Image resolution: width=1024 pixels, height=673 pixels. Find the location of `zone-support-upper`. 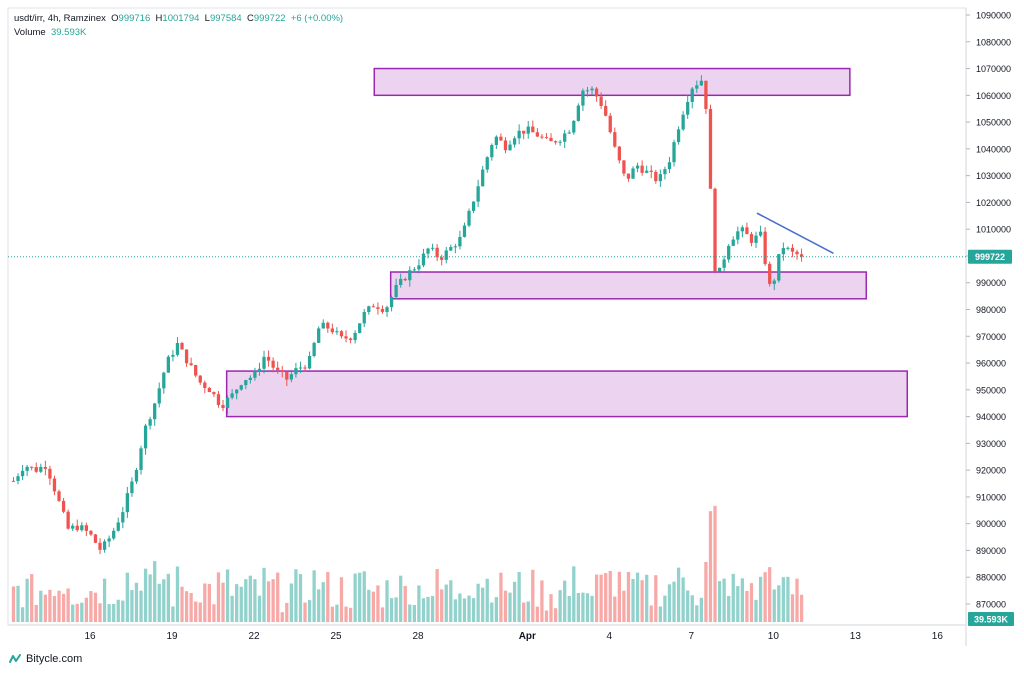

zone-support-upper is located at coordinates (628, 285).